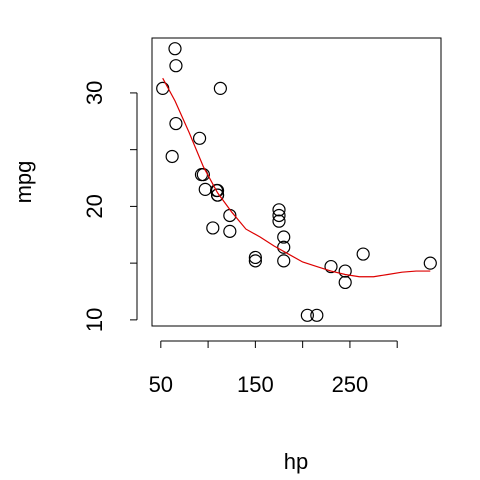  Describe the element at coordinates (255, 384) in the screenshot. I see `x-tick-label: 150` at that location.